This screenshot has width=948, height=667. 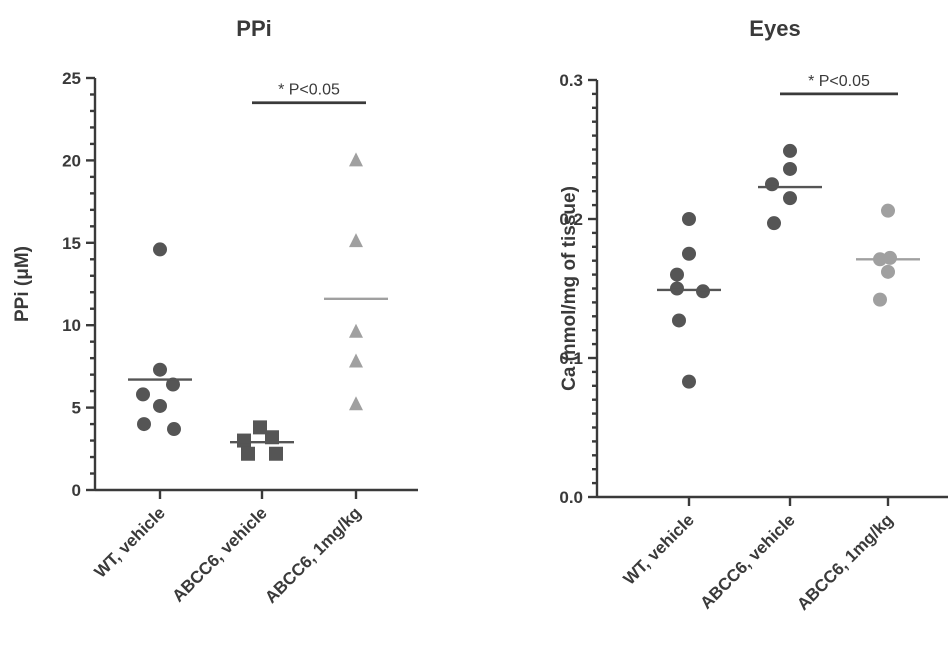 What do you see at coordinates (571, 80) in the screenshot?
I see `y-tick-label: 0.3` at bounding box center [571, 80].